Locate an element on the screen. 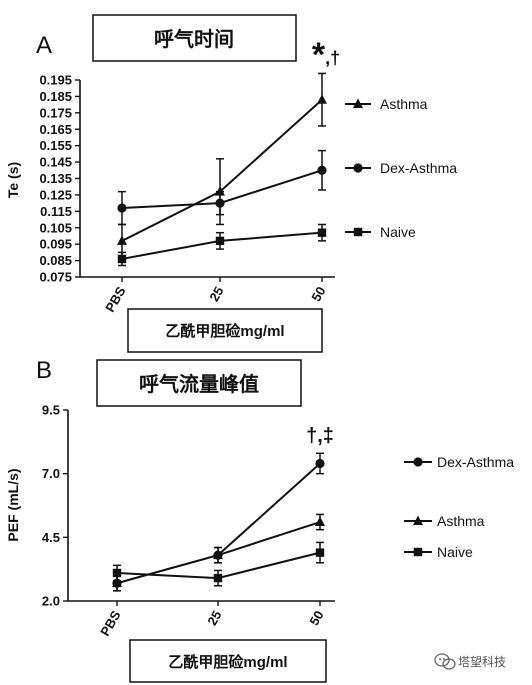 This screenshot has width=532, height=685. panel-b-significance-annotation: †,‡ is located at coordinates (320, 436).